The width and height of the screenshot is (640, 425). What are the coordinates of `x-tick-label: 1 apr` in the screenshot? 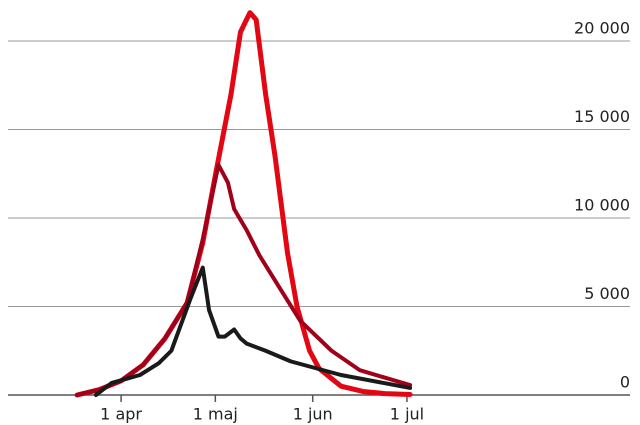 It's located at (121, 414).